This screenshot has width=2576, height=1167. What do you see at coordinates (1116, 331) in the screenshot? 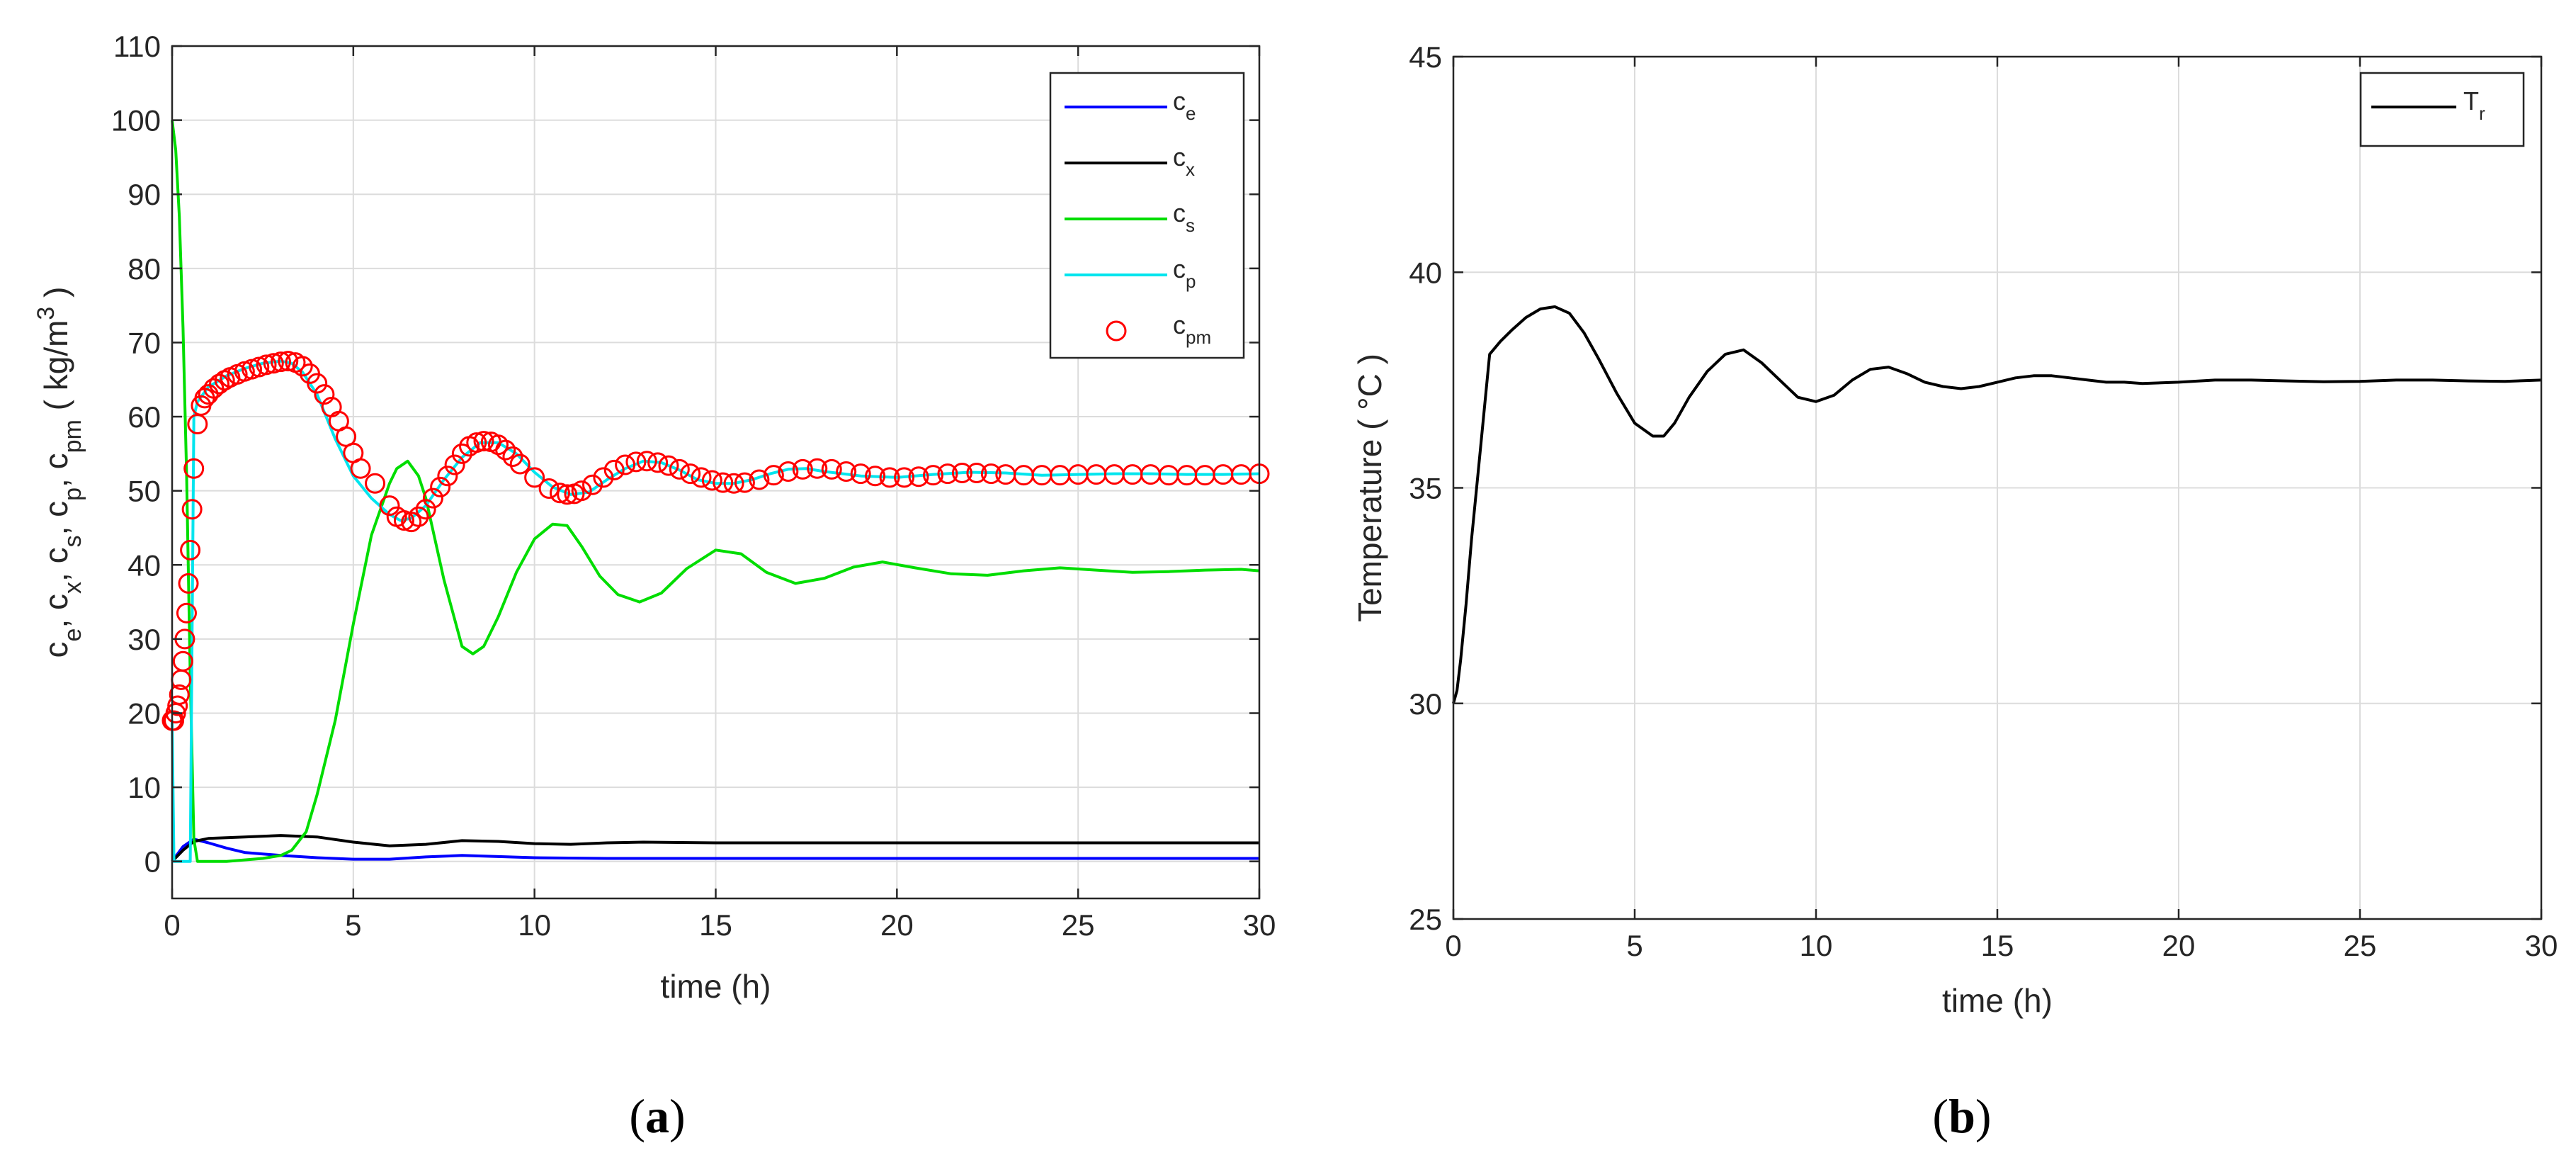
I see `legend-marker` at bounding box center [1116, 331].